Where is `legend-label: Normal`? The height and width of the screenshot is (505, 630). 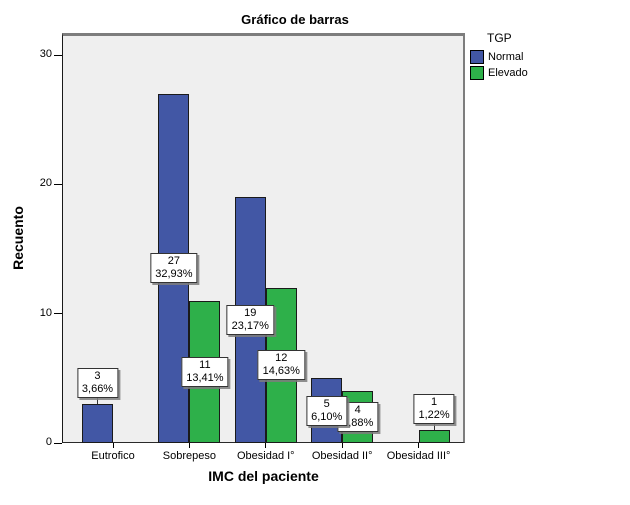
legend-label: Normal is located at coordinates (506, 57).